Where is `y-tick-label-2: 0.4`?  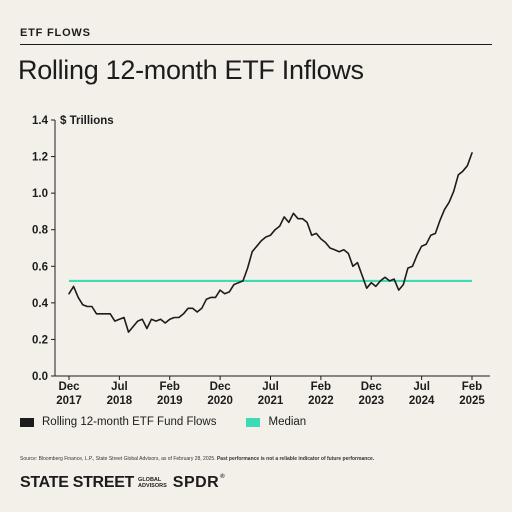 y-tick-label-2: 0.4 is located at coordinates (40, 304).